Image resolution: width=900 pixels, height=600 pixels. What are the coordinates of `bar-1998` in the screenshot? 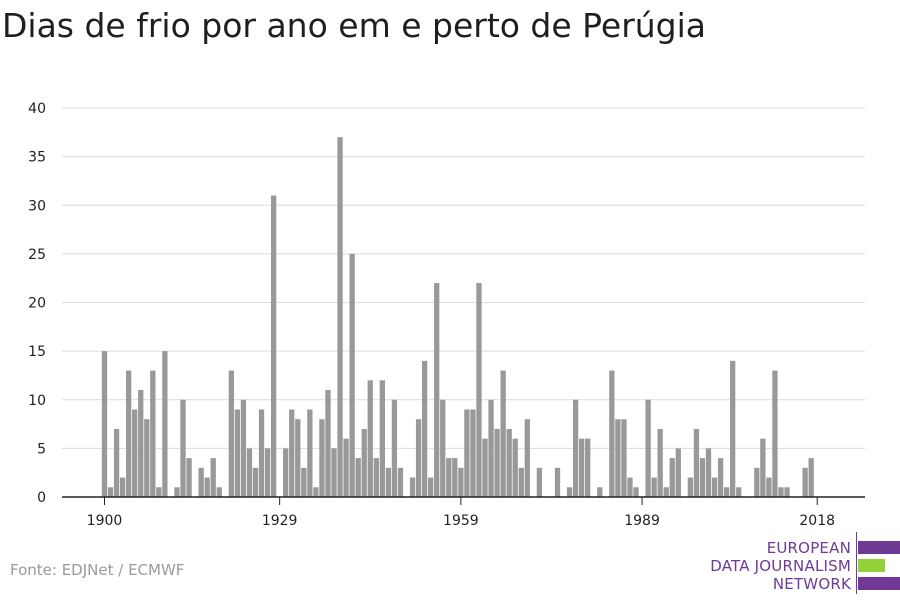 It's located at (696, 462).